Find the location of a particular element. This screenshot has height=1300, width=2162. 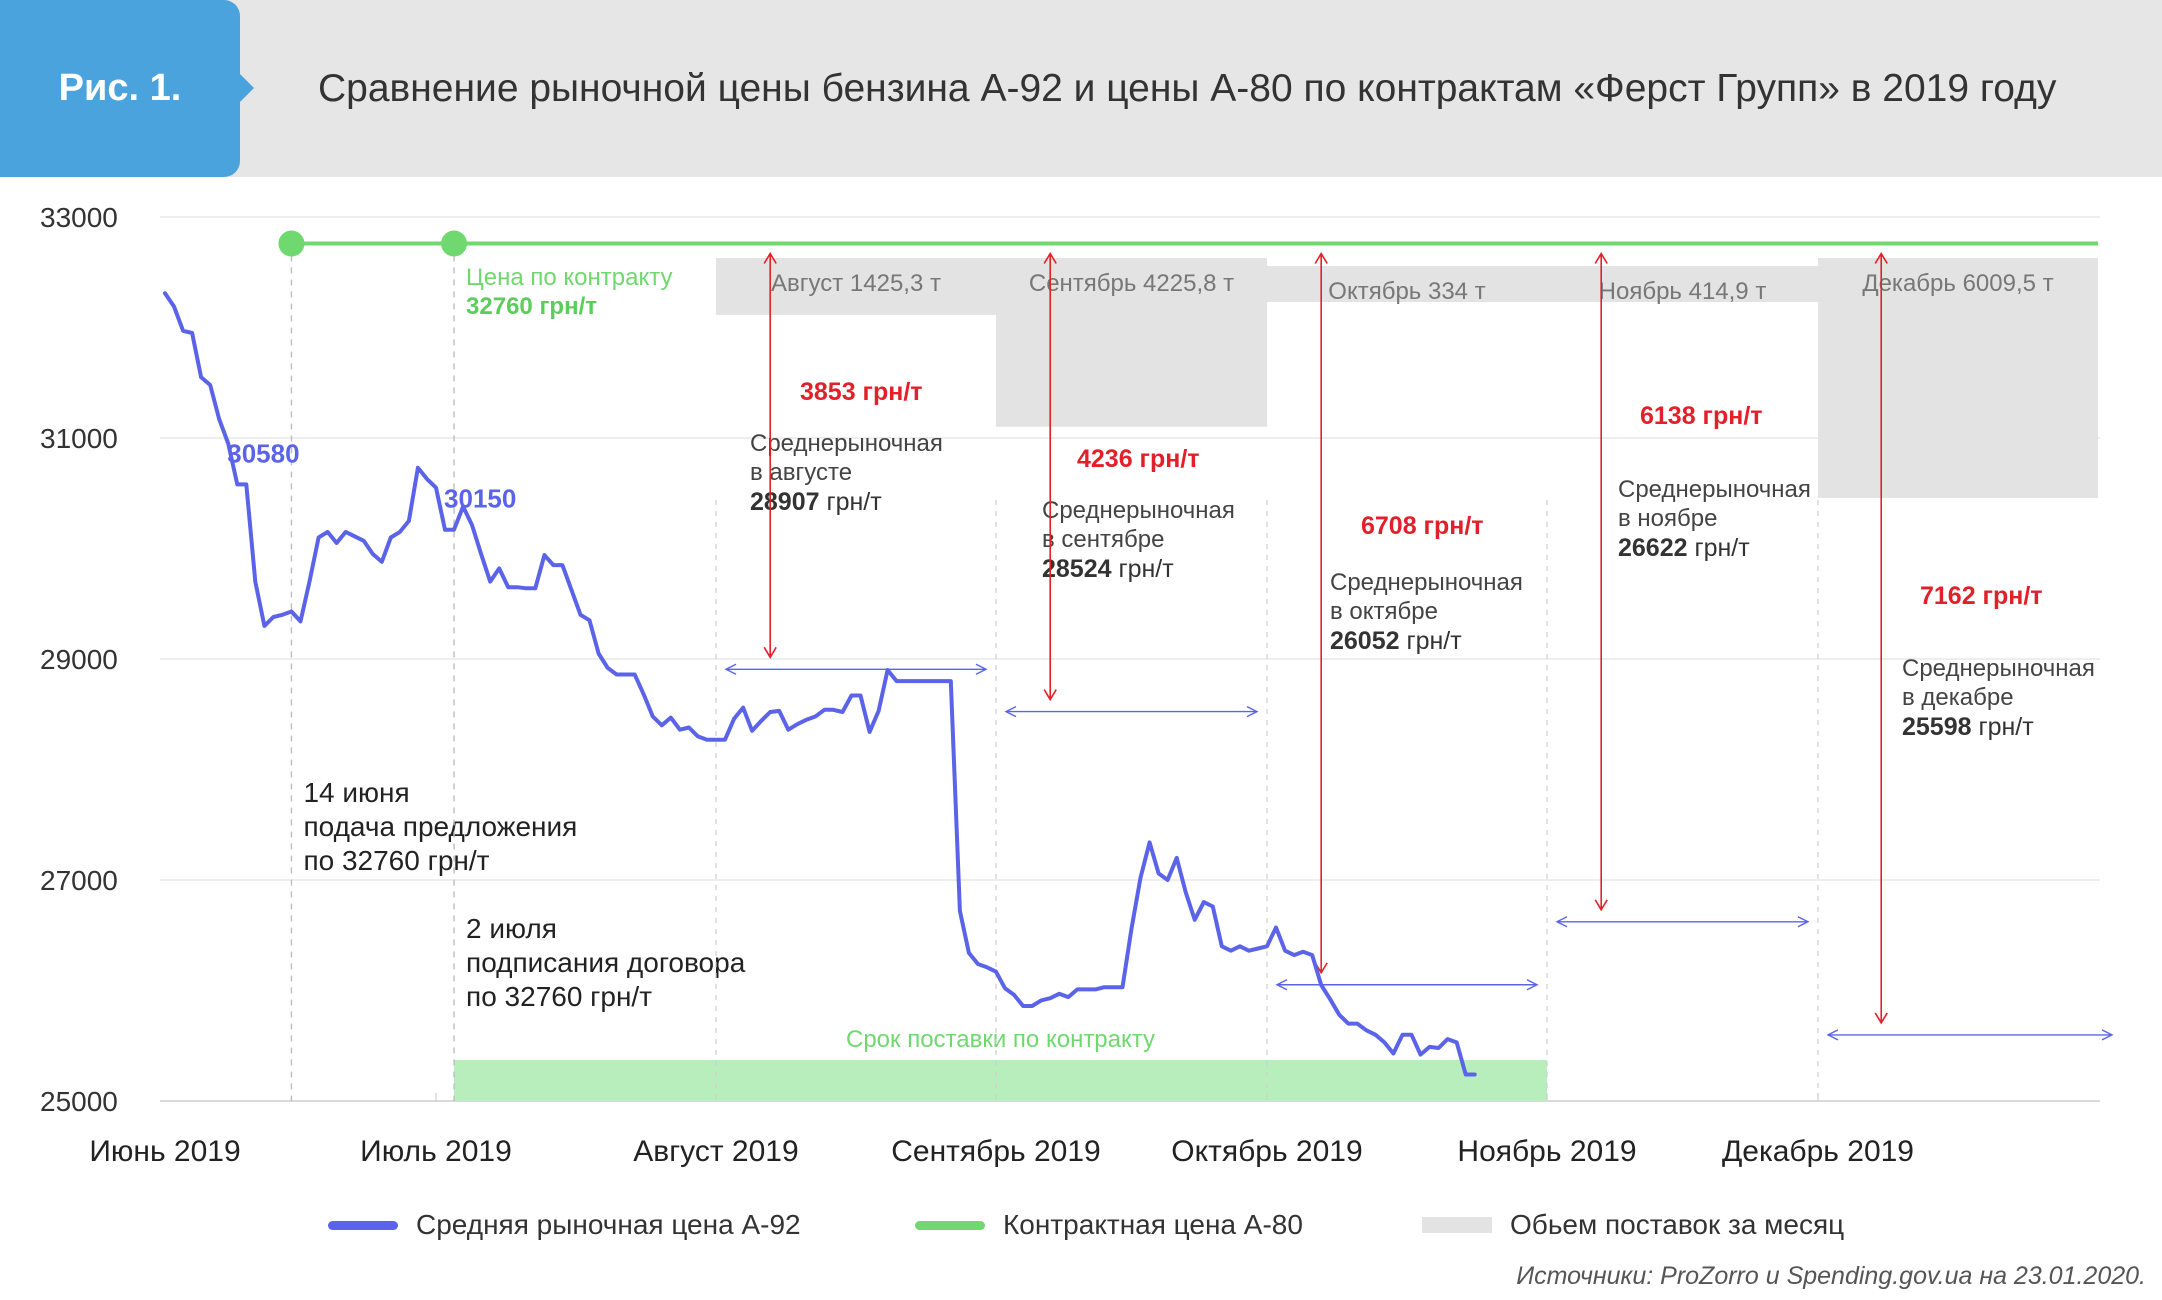

average-value: 28907 грн/т is located at coordinates (816, 502).